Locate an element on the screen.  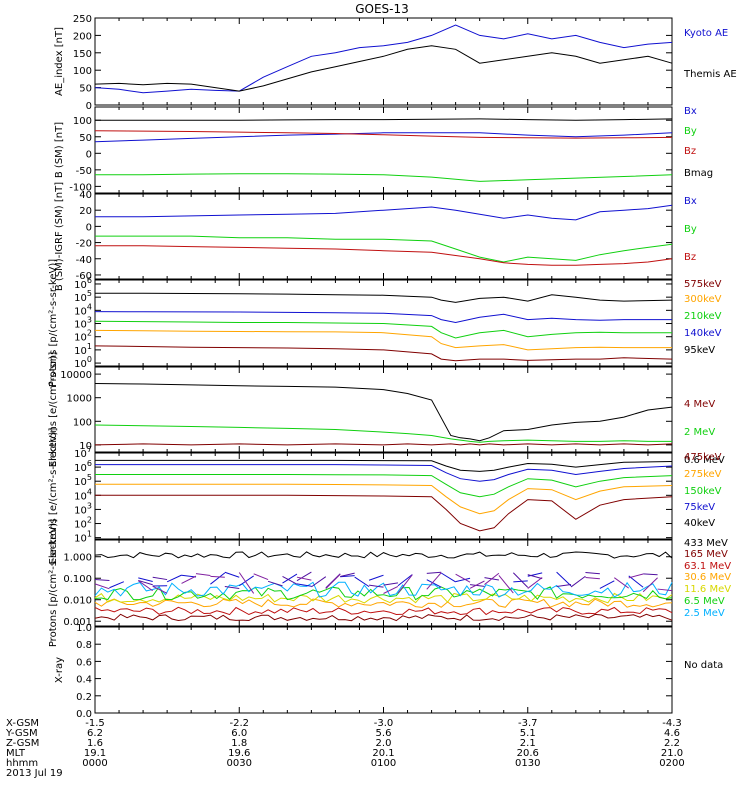
legend-label: Bmag is located at coordinates (698, 173).